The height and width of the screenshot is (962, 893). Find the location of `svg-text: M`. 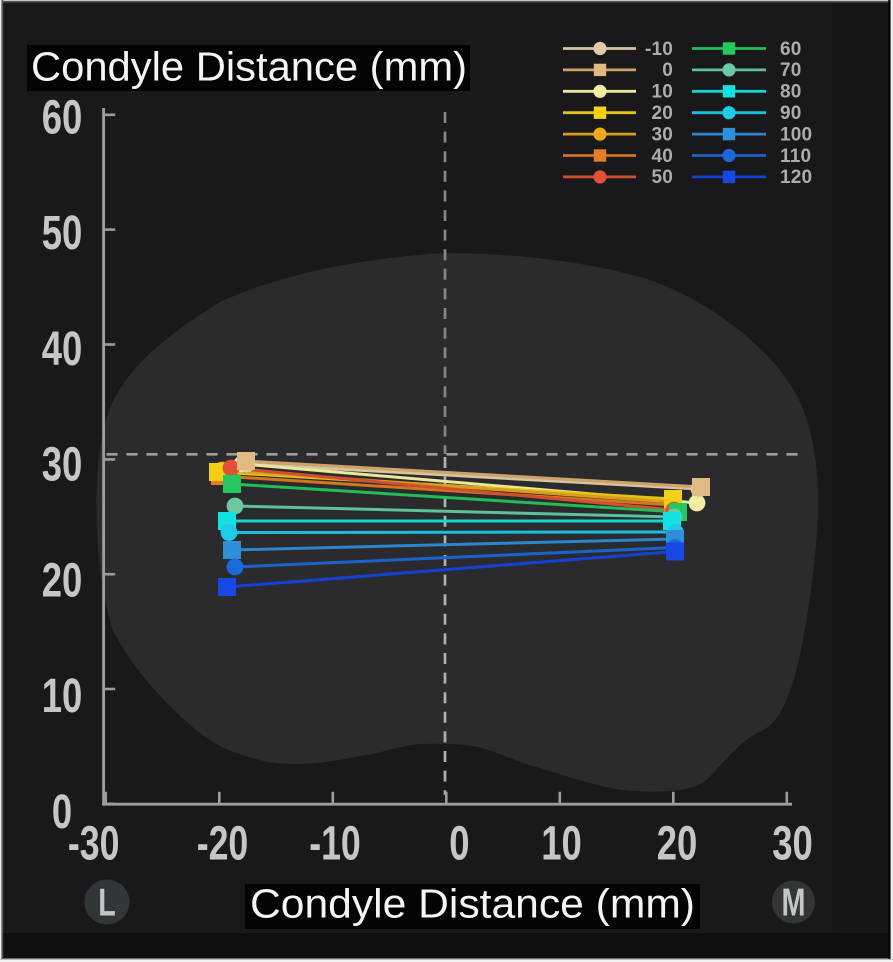

svg-text: M is located at coordinates (794, 902).